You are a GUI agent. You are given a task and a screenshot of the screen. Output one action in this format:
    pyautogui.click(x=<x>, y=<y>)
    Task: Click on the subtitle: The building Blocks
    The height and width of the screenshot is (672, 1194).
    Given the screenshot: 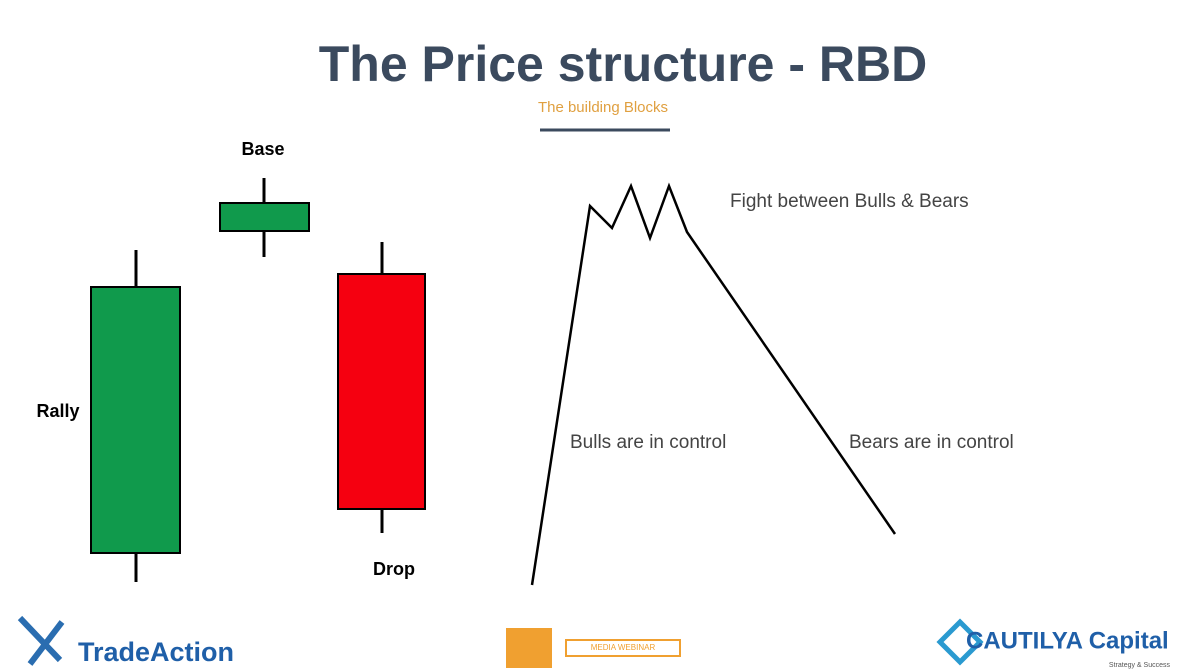 What is the action you would take?
    pyautogui.click(x=603, y=107)
    